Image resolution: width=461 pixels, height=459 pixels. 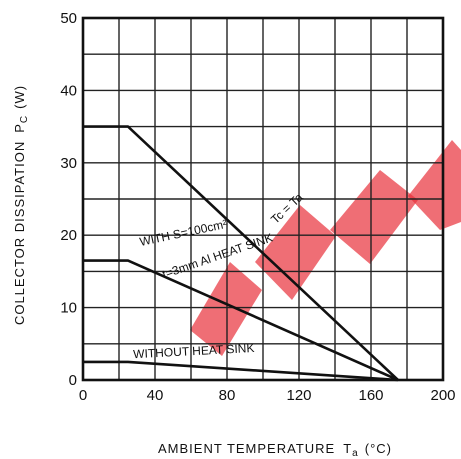 What do you see at coordinates (73, 380) in the screenshot?
I see `y-tick-label: 0` at bounding box center [73, 380].